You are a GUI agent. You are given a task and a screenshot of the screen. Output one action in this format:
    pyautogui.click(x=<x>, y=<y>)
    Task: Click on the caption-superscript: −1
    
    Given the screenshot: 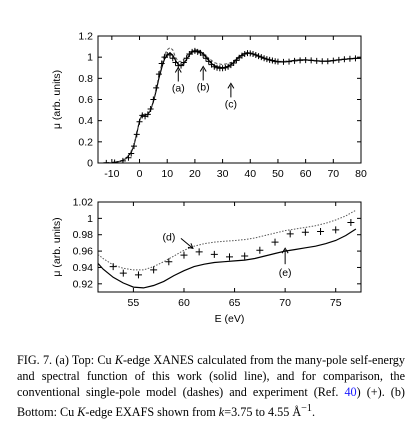 What is the action you would take?
    pyautogui.click(x=306, y=408)
    